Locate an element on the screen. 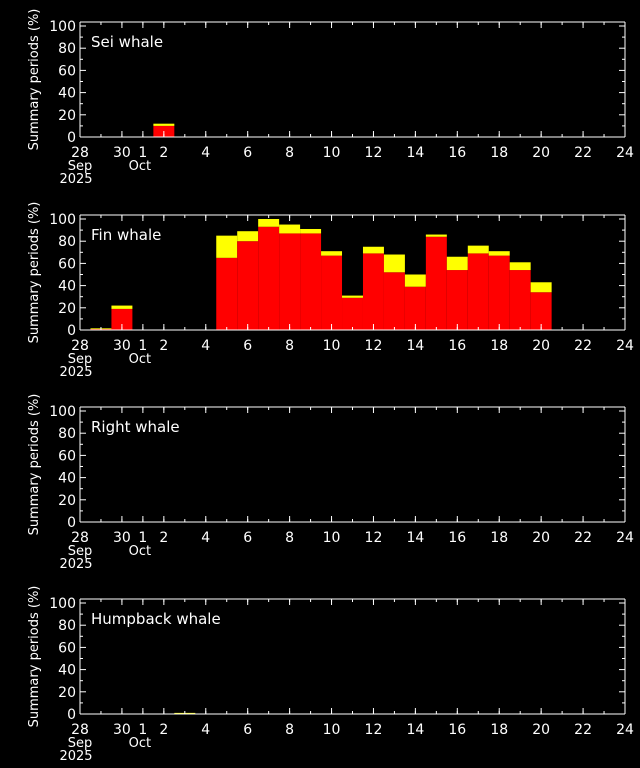 This screenshot has width=640, height=768. panel-title: Fin whale is located at coordinates (126, 235).